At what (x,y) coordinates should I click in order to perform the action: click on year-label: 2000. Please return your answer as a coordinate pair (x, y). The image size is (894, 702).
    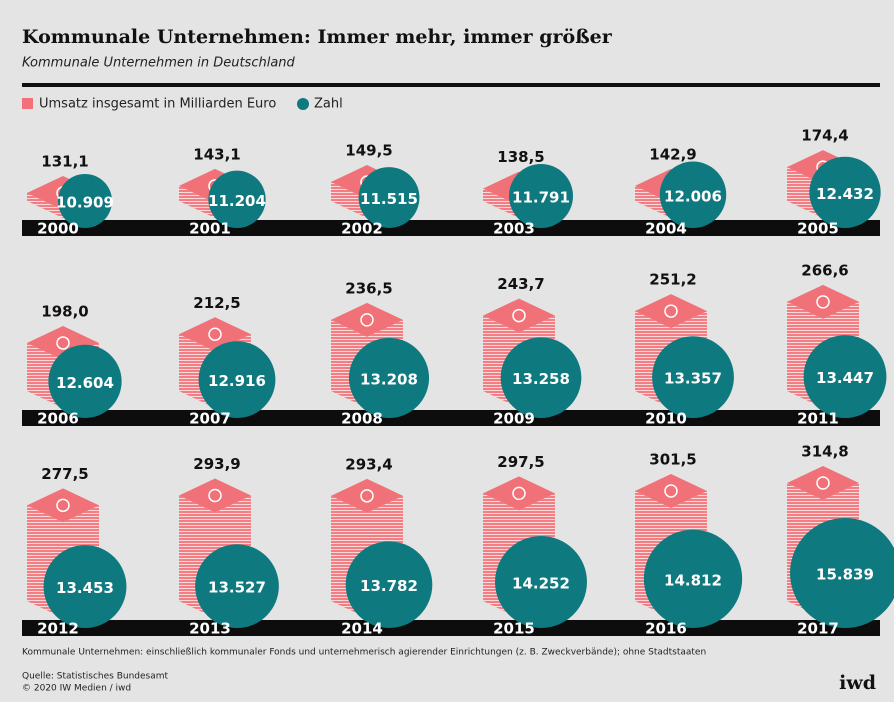
    Looking at the image, I should click on (58, 229).